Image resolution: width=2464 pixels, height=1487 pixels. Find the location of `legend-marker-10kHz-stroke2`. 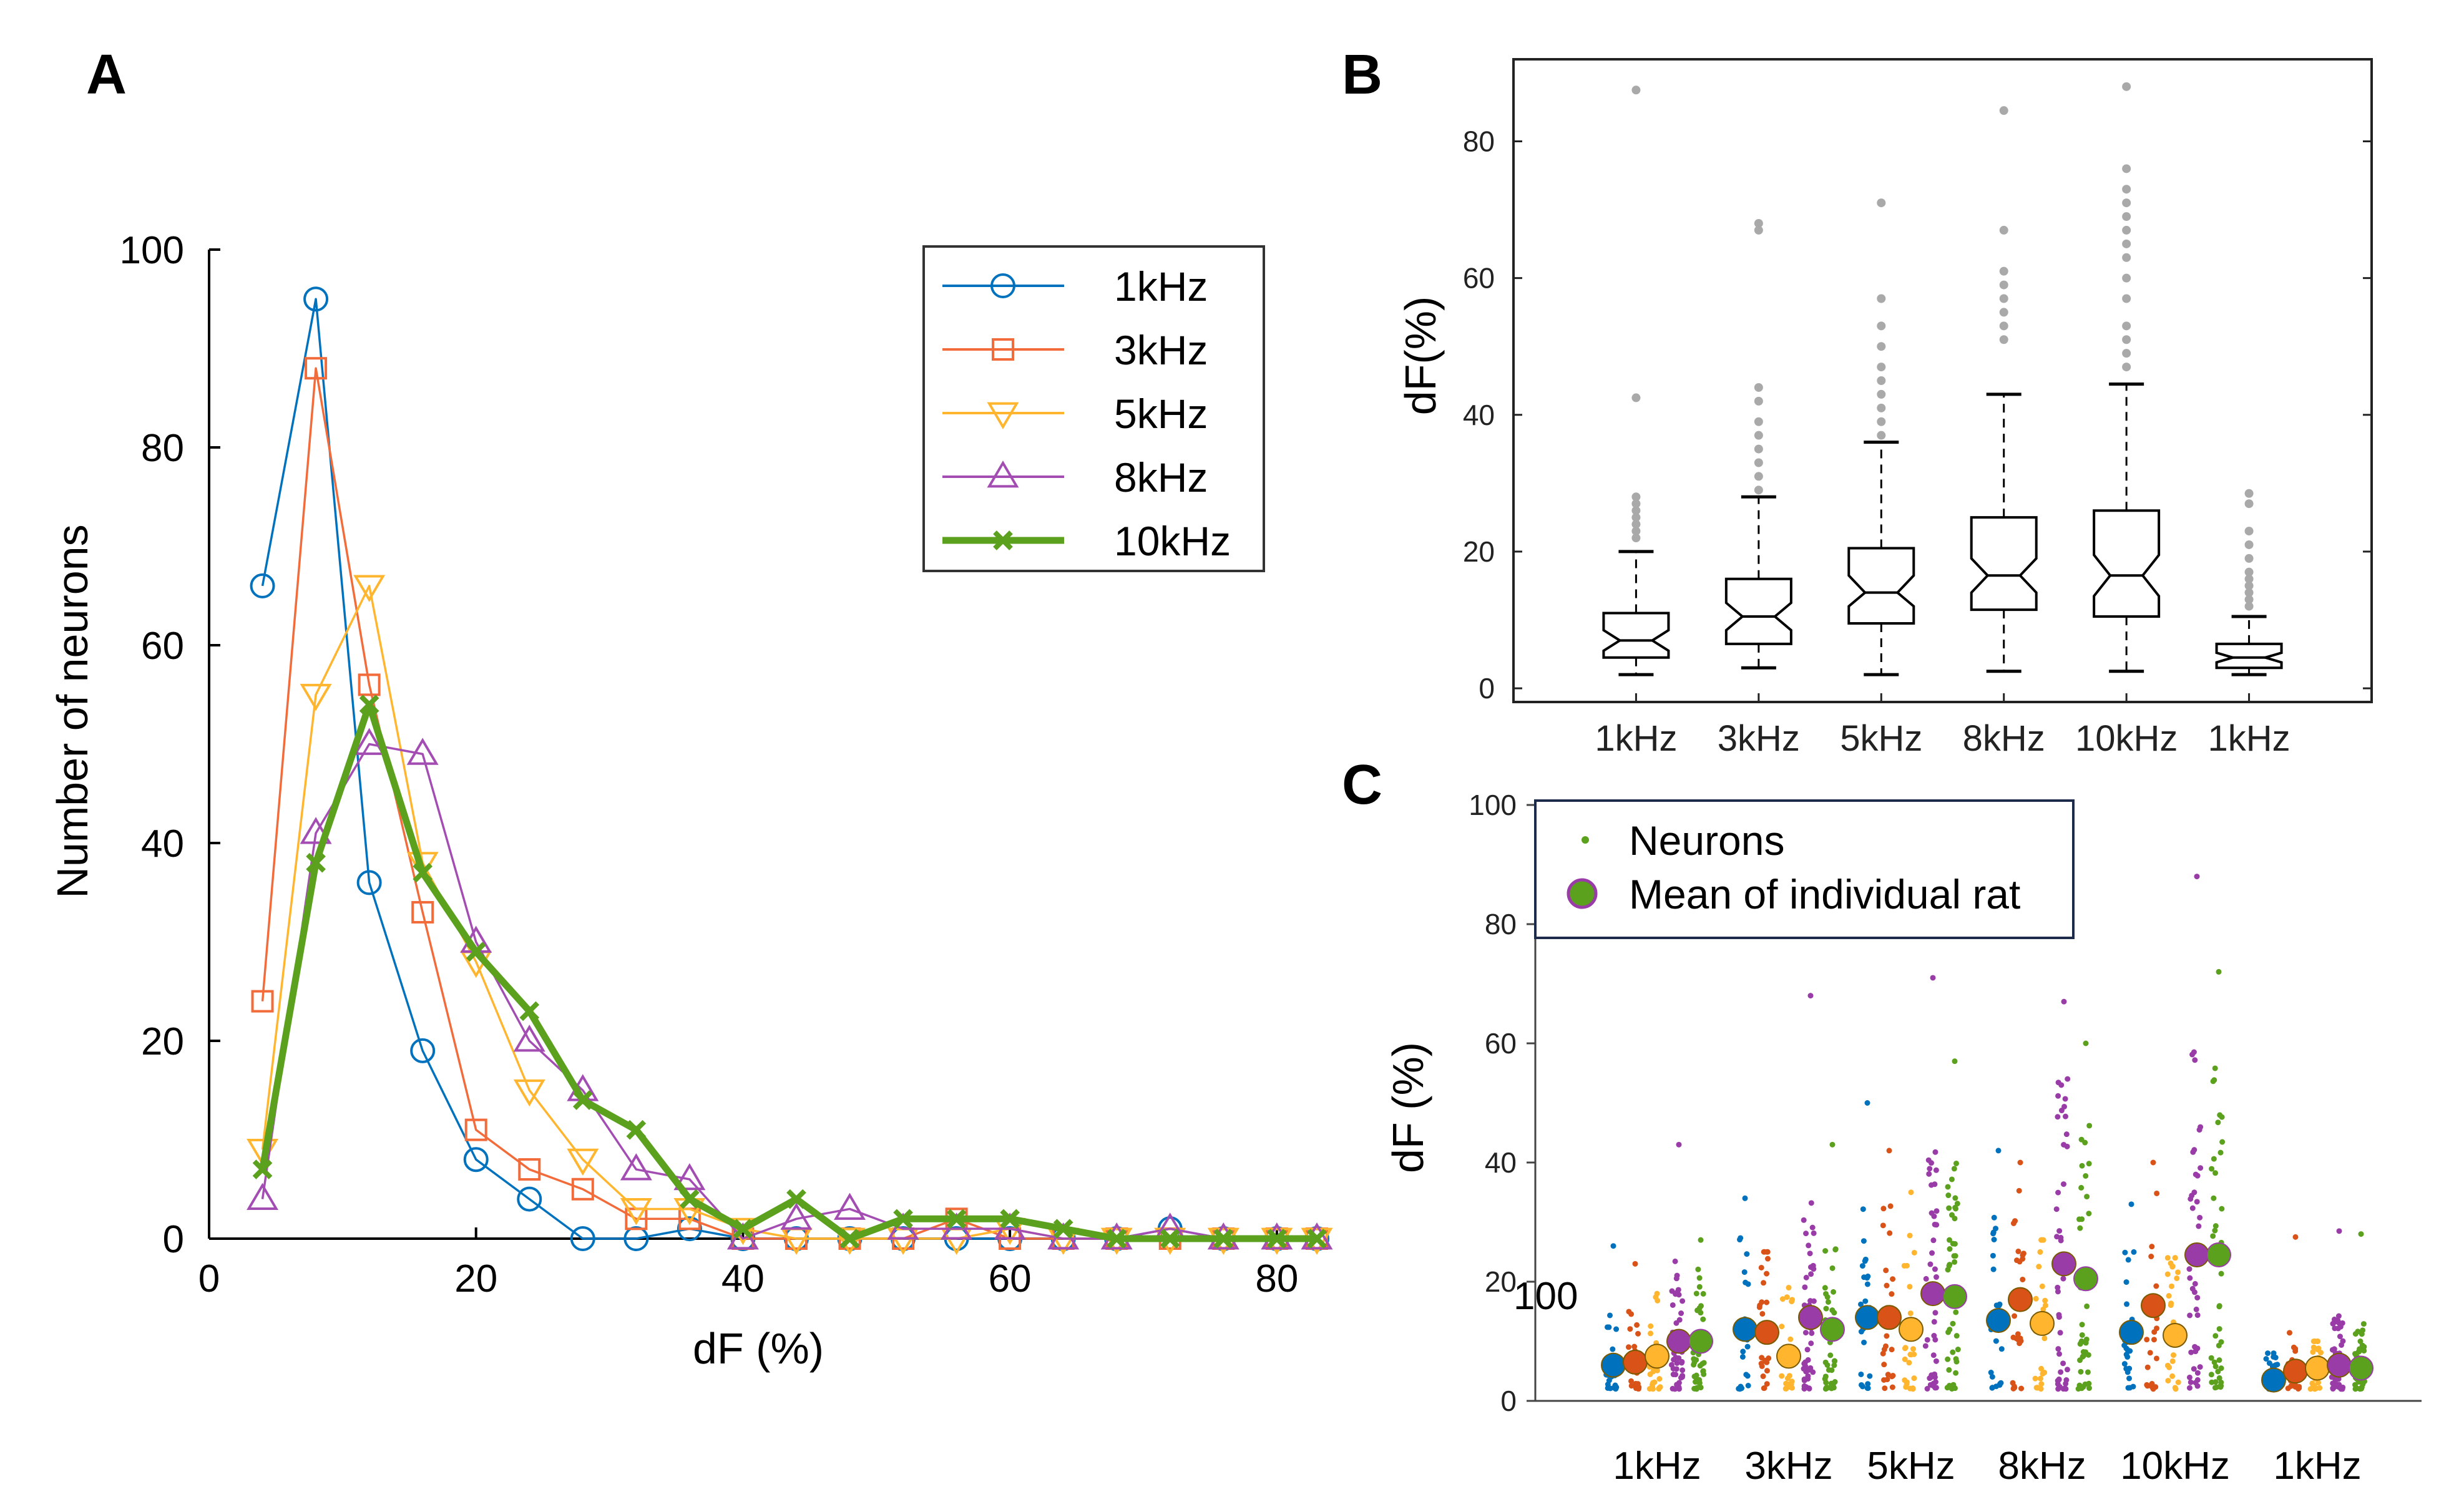

legend-marker-10kHz-stroke2 is located at coordinates (1003, 540).